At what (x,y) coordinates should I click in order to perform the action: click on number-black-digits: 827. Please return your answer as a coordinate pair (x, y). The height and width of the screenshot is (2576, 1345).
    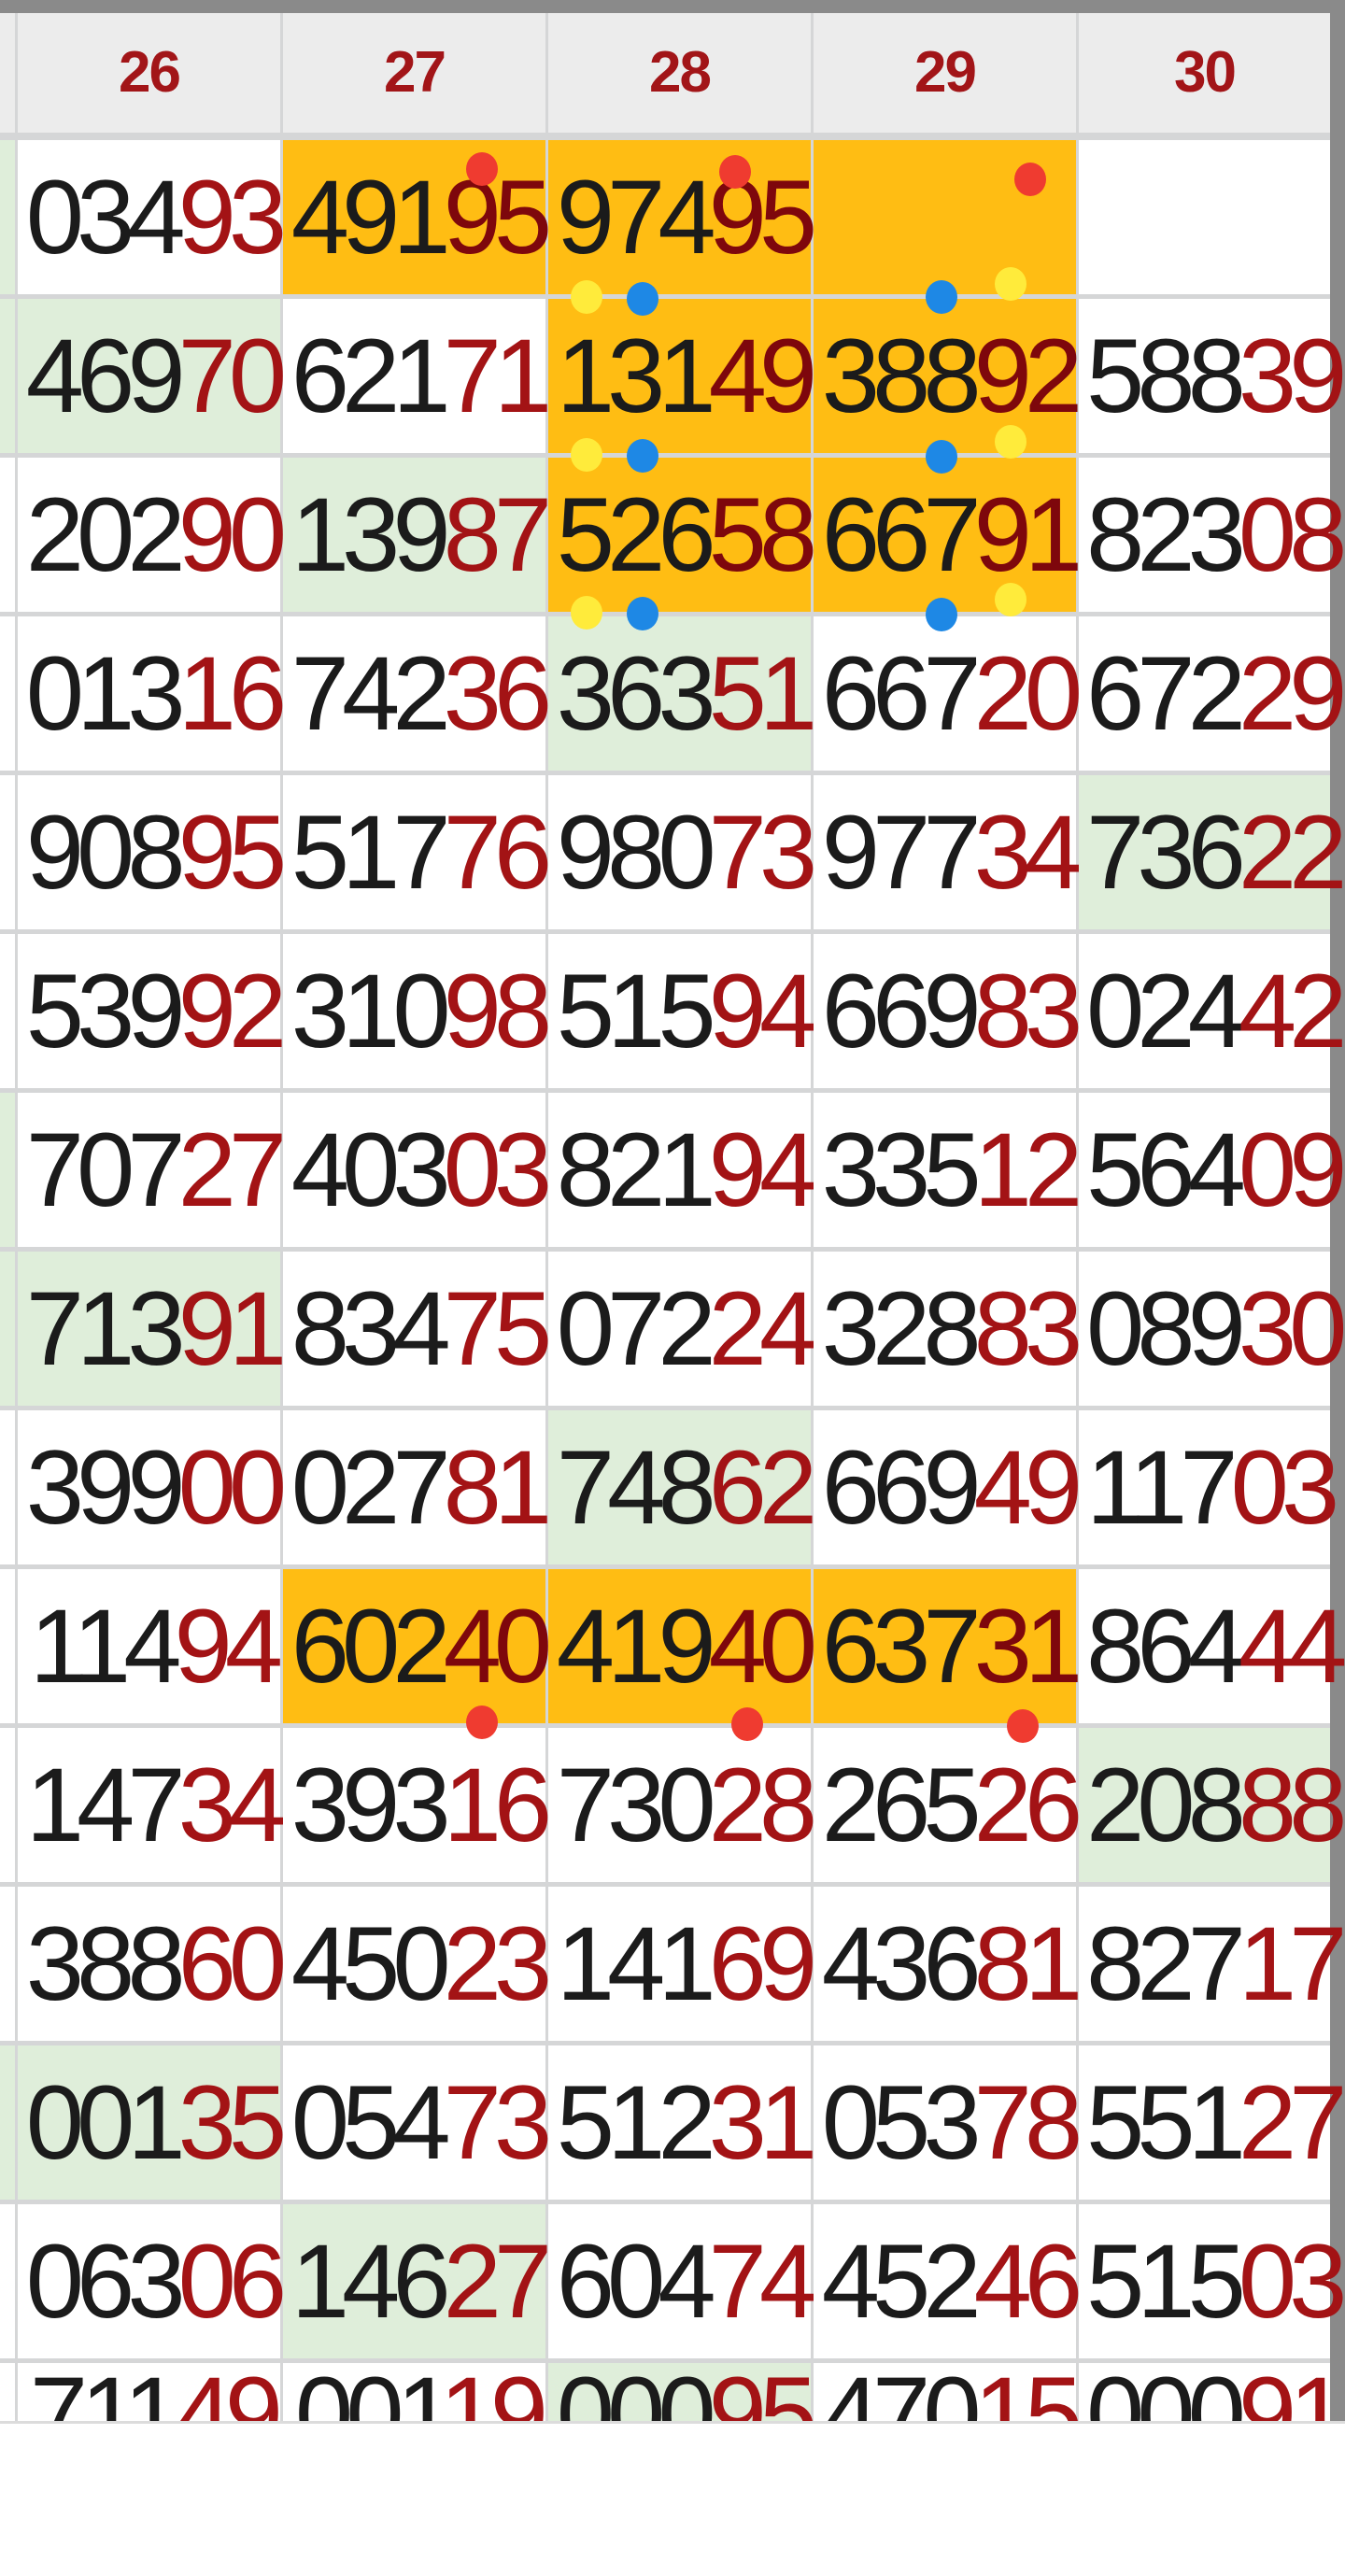
    Looking at the image, I should click on (1166, 1964).